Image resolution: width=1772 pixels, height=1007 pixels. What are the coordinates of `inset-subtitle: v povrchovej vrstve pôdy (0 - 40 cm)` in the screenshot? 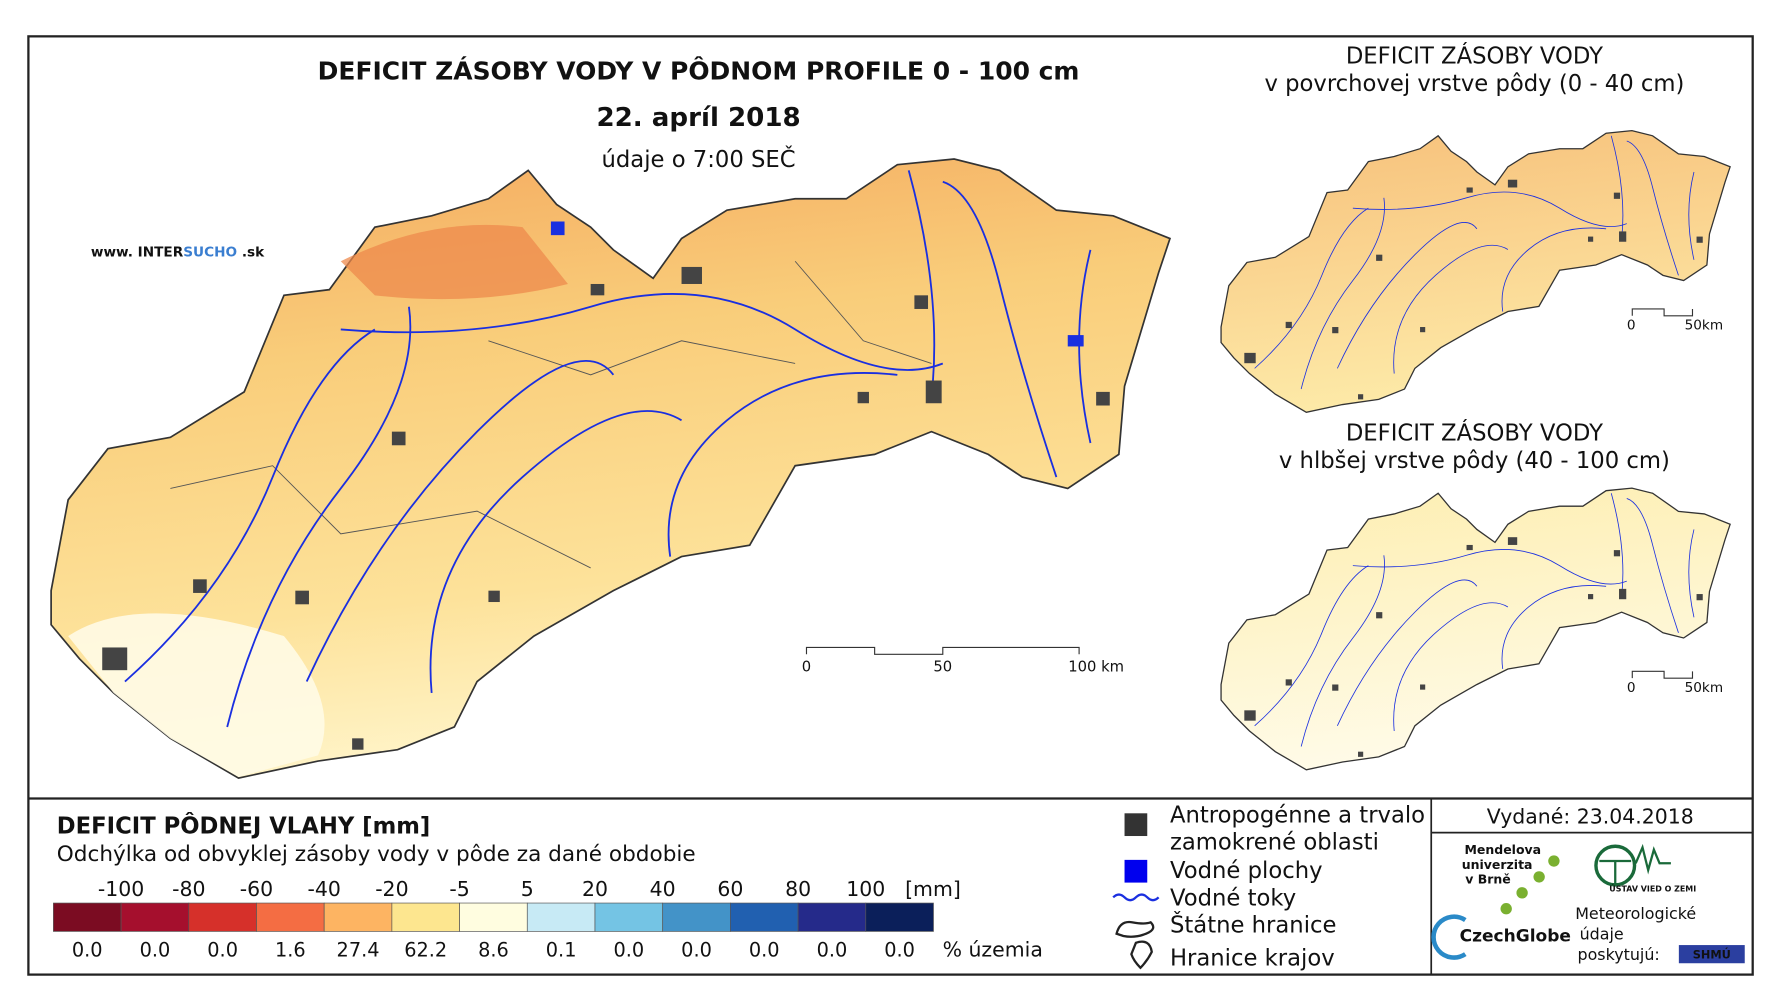 It's located at (1474, 84).